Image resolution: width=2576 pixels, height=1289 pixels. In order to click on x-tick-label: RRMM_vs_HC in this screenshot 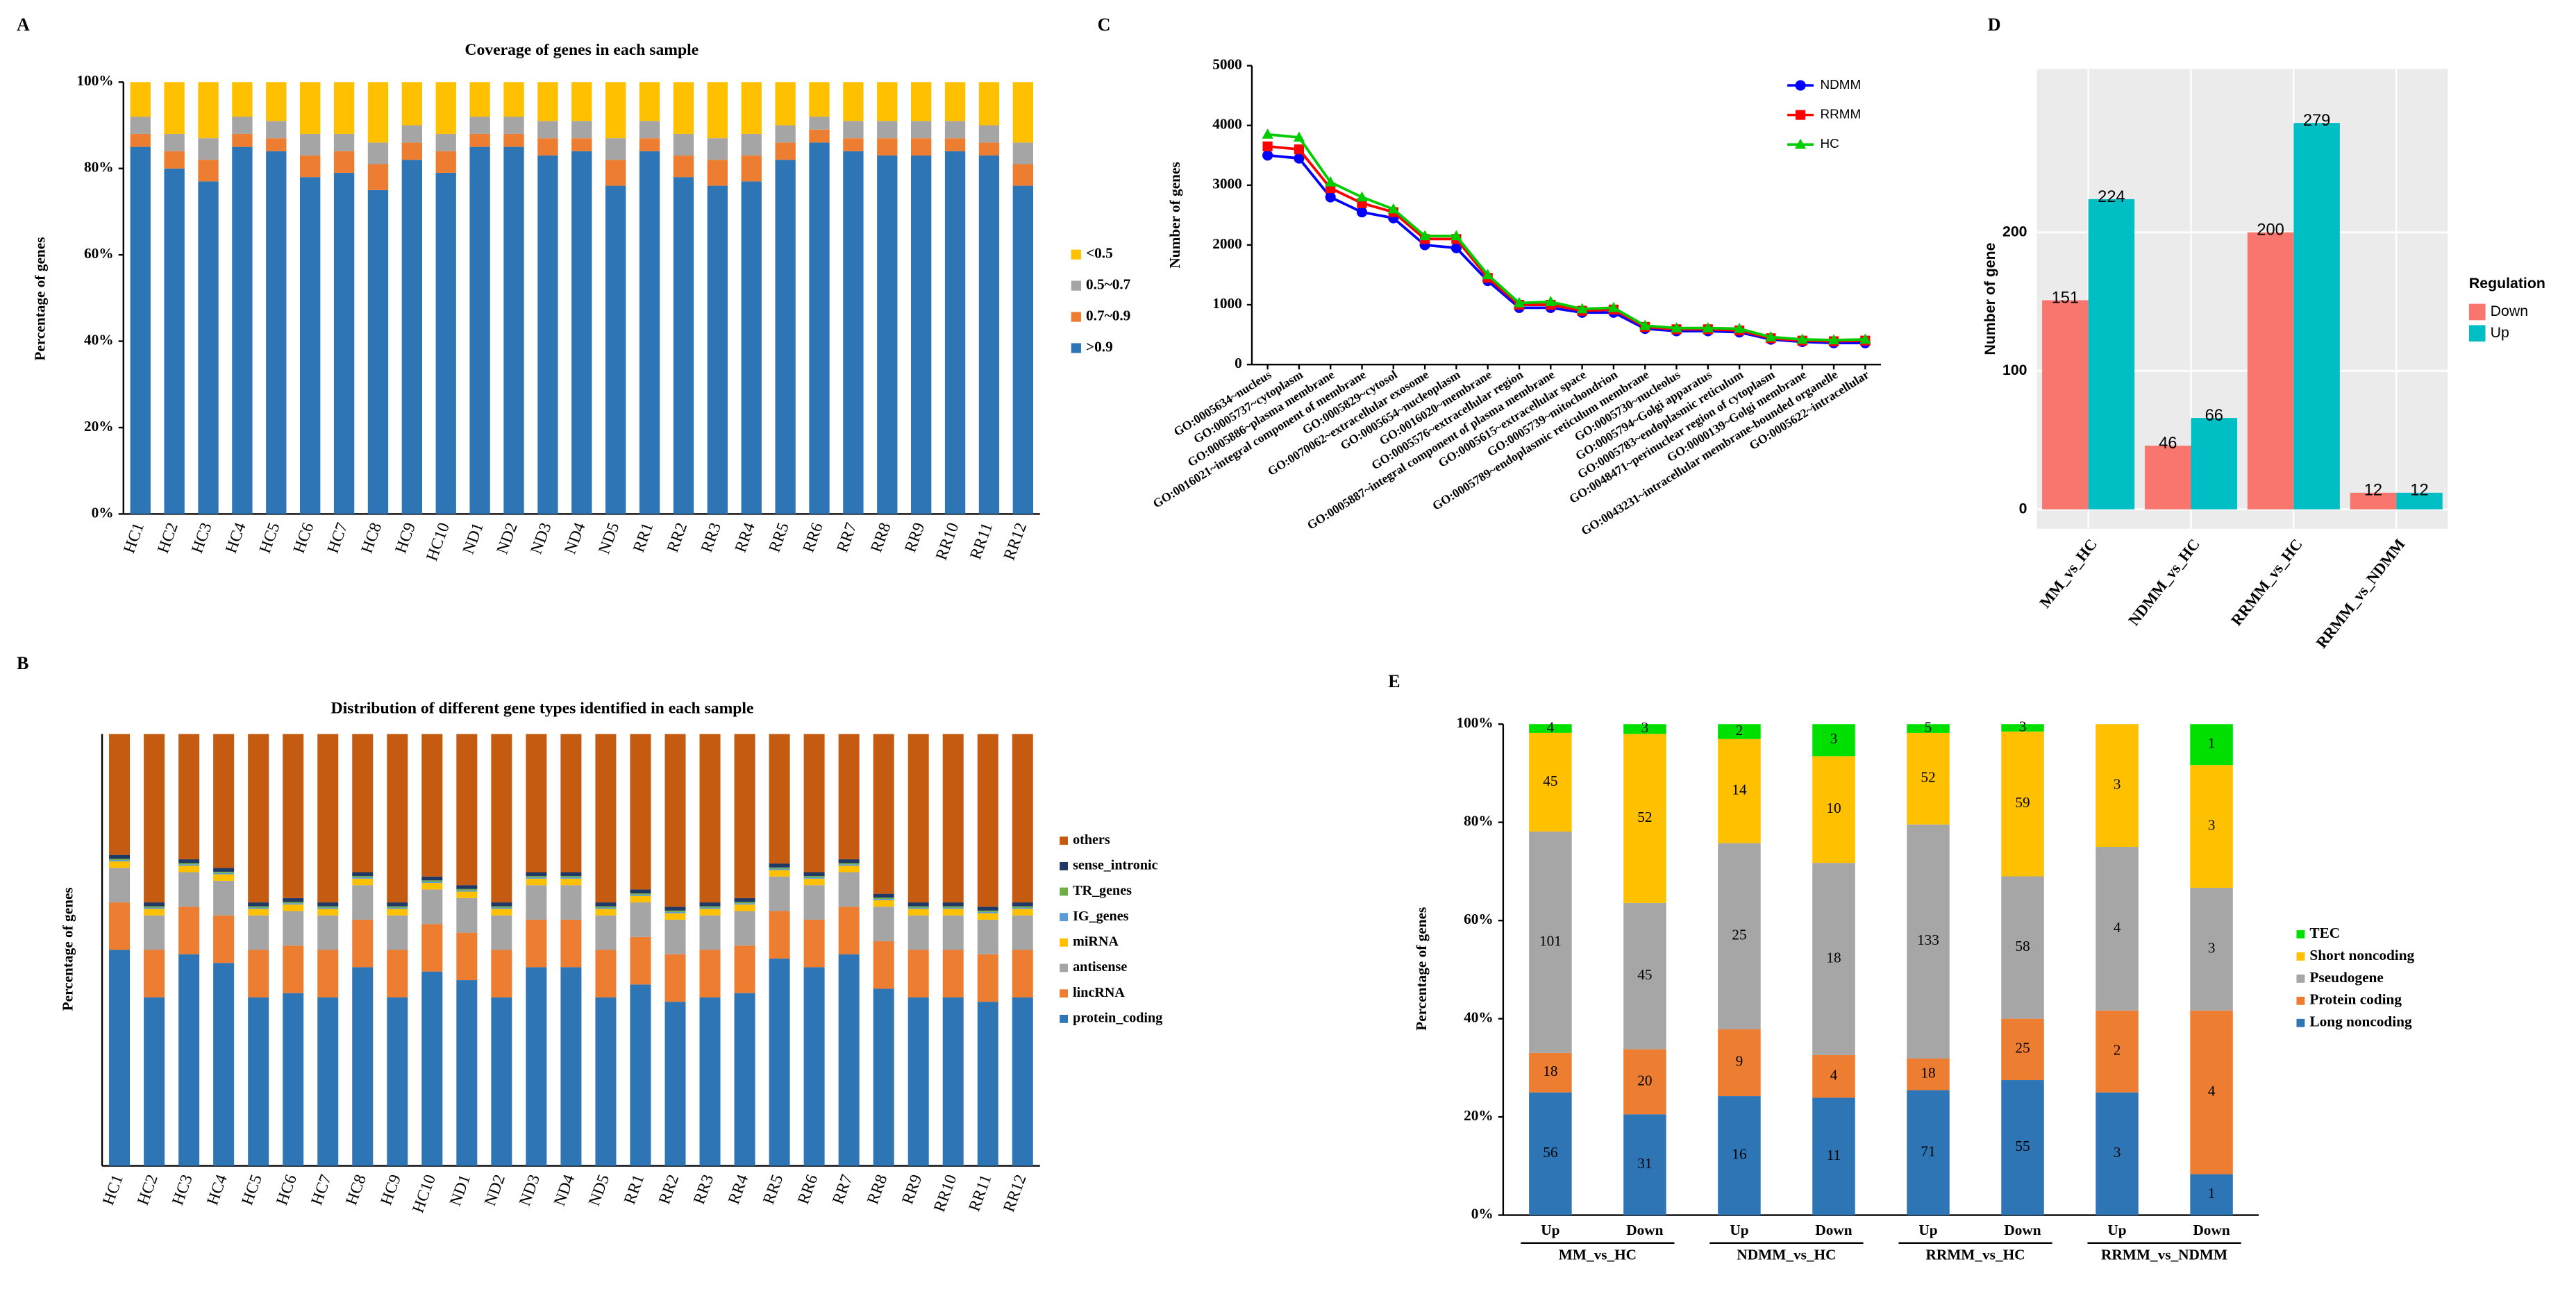, I will do `click(2266, 582)`.